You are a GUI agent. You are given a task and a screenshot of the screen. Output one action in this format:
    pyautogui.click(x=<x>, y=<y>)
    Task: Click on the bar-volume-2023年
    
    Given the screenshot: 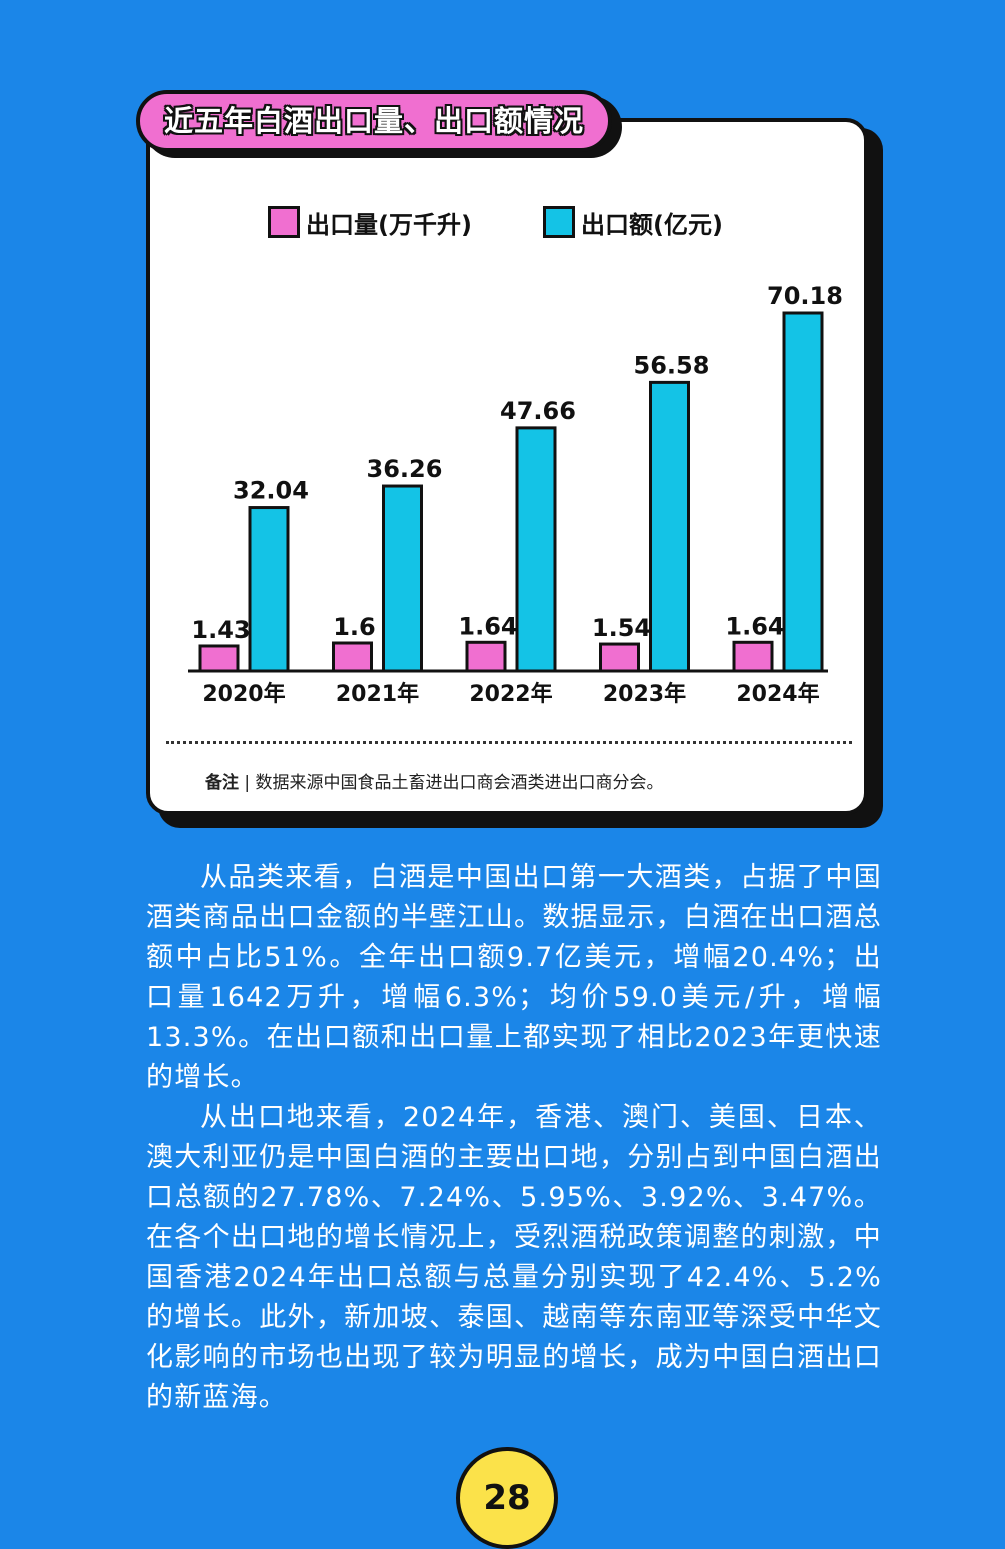 What is the action you would take?
    pyautogui.click(x=619, y=657)
    